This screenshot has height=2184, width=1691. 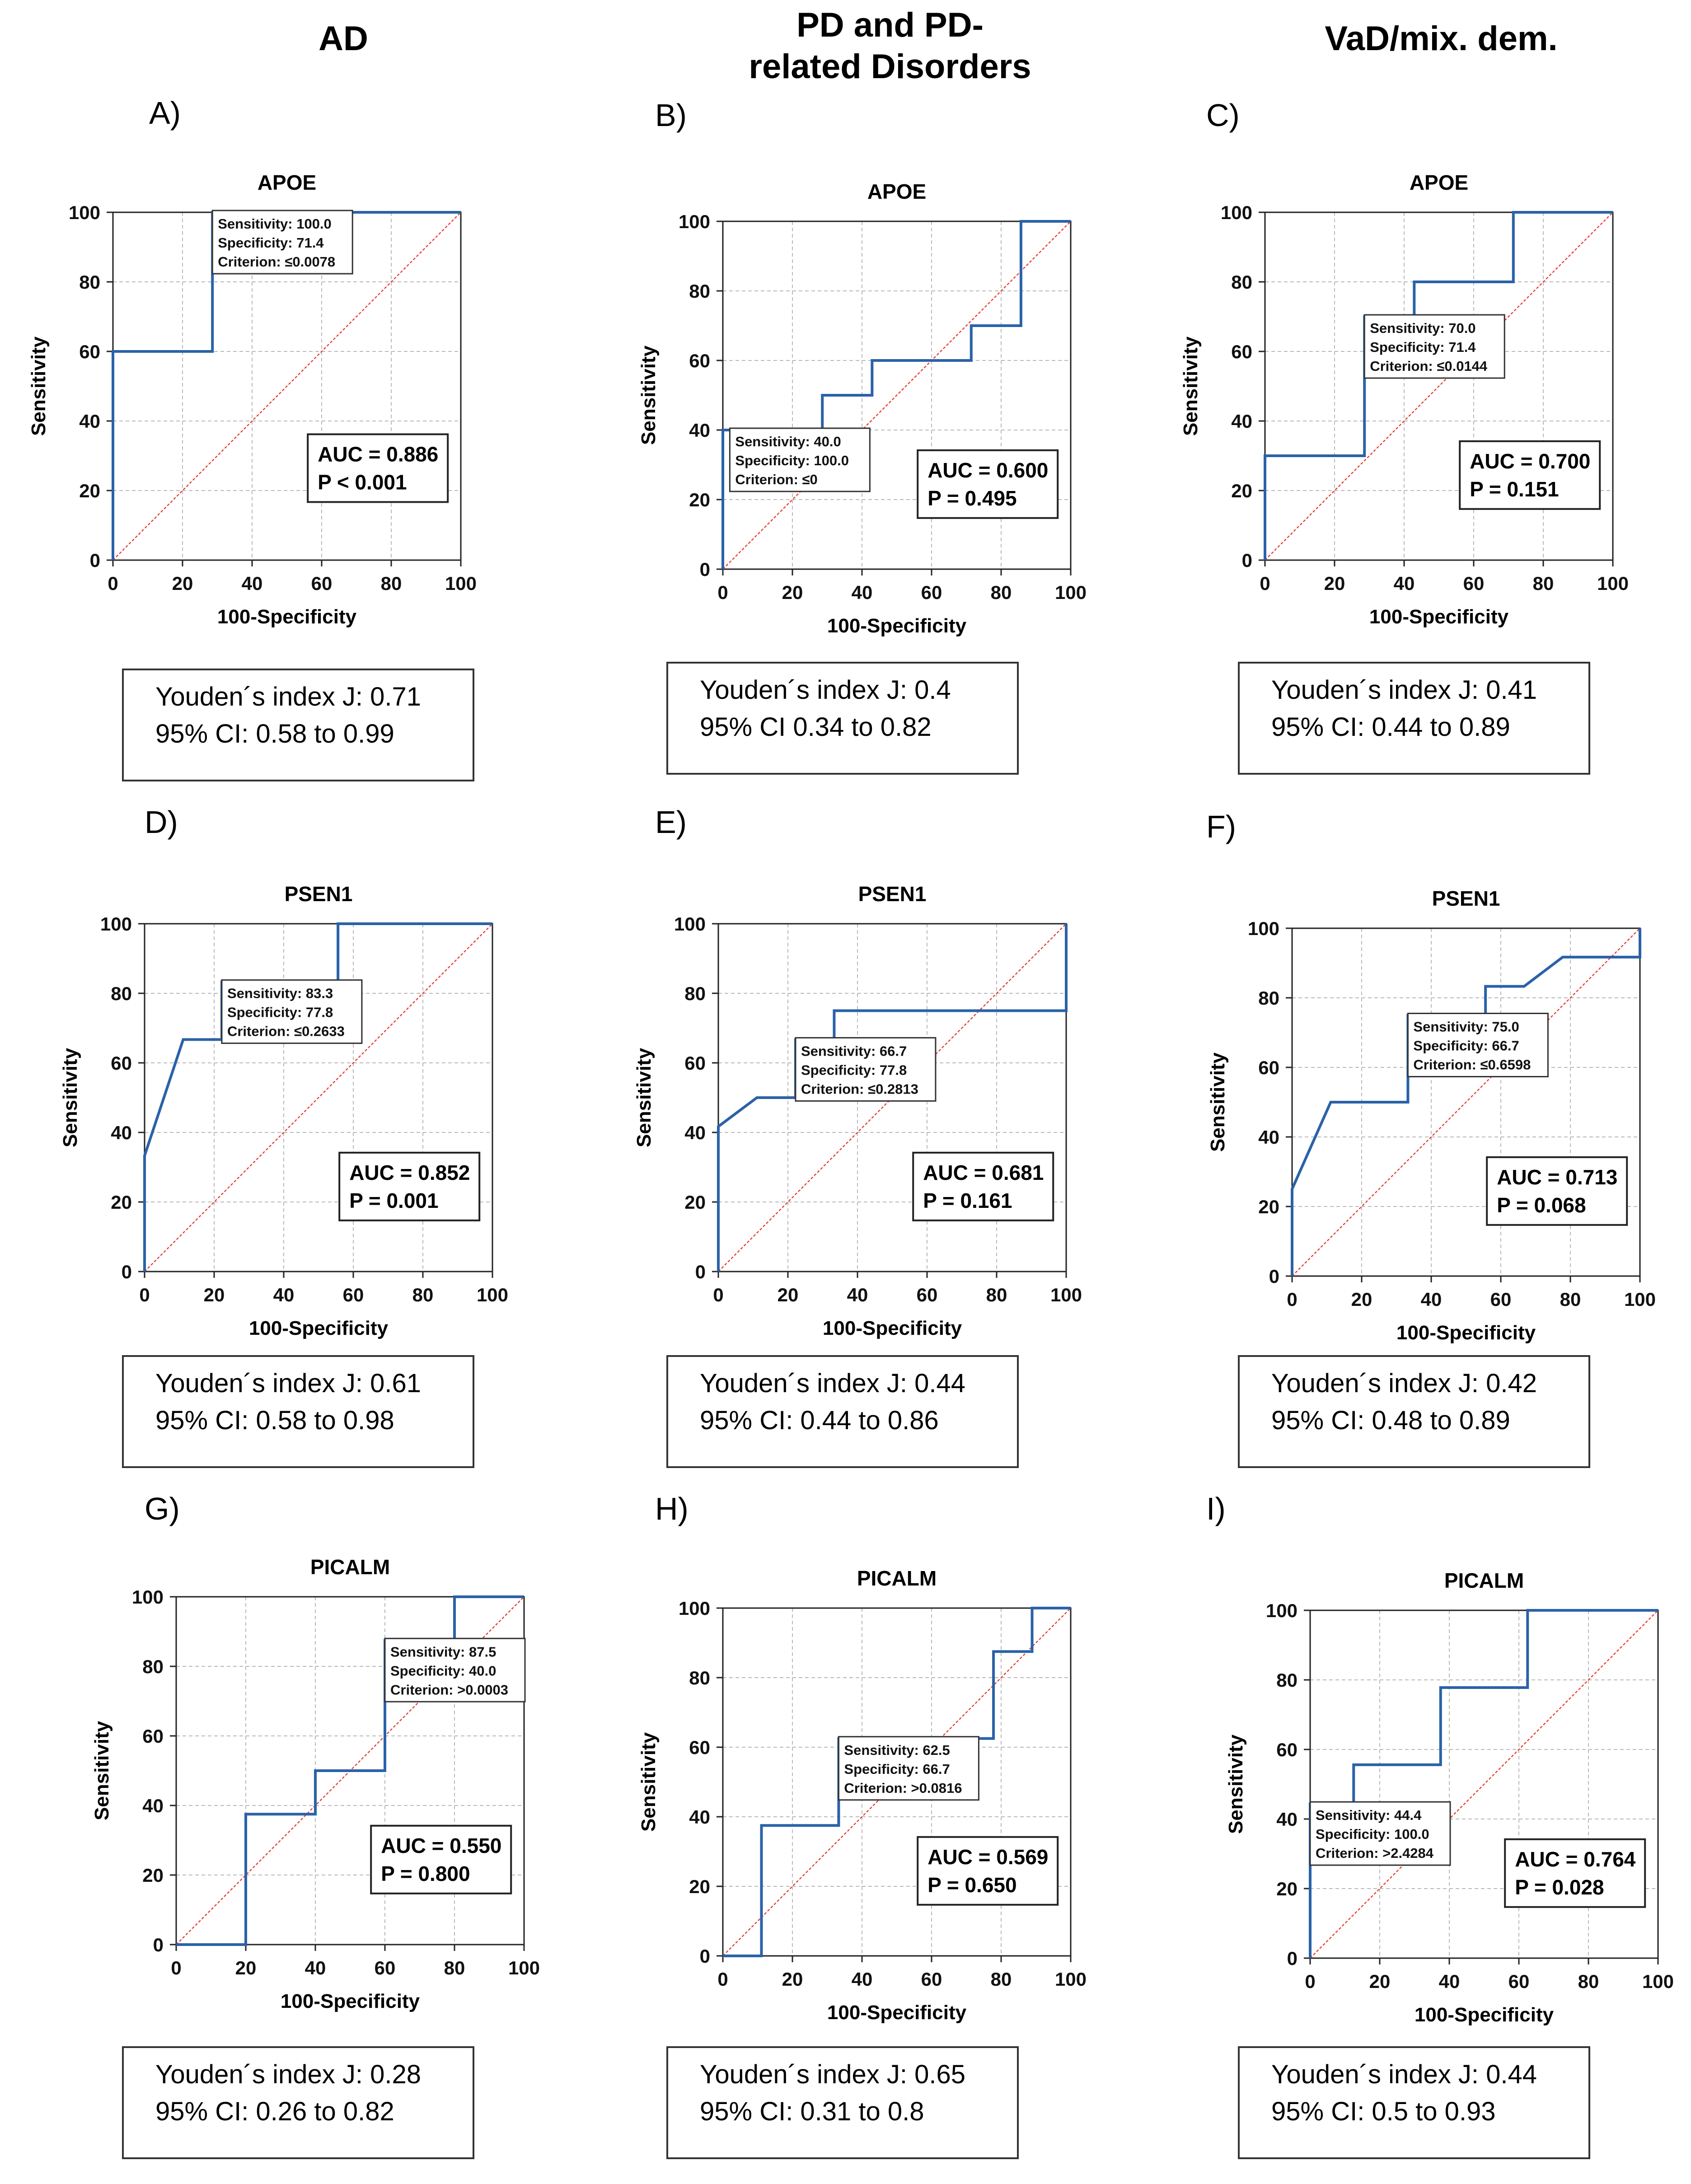 What do you see at coordinates (1557, 1177) in the screenshot?
I see `auc-value: AUC = 0.713` at bounding box center [1557, 1177].